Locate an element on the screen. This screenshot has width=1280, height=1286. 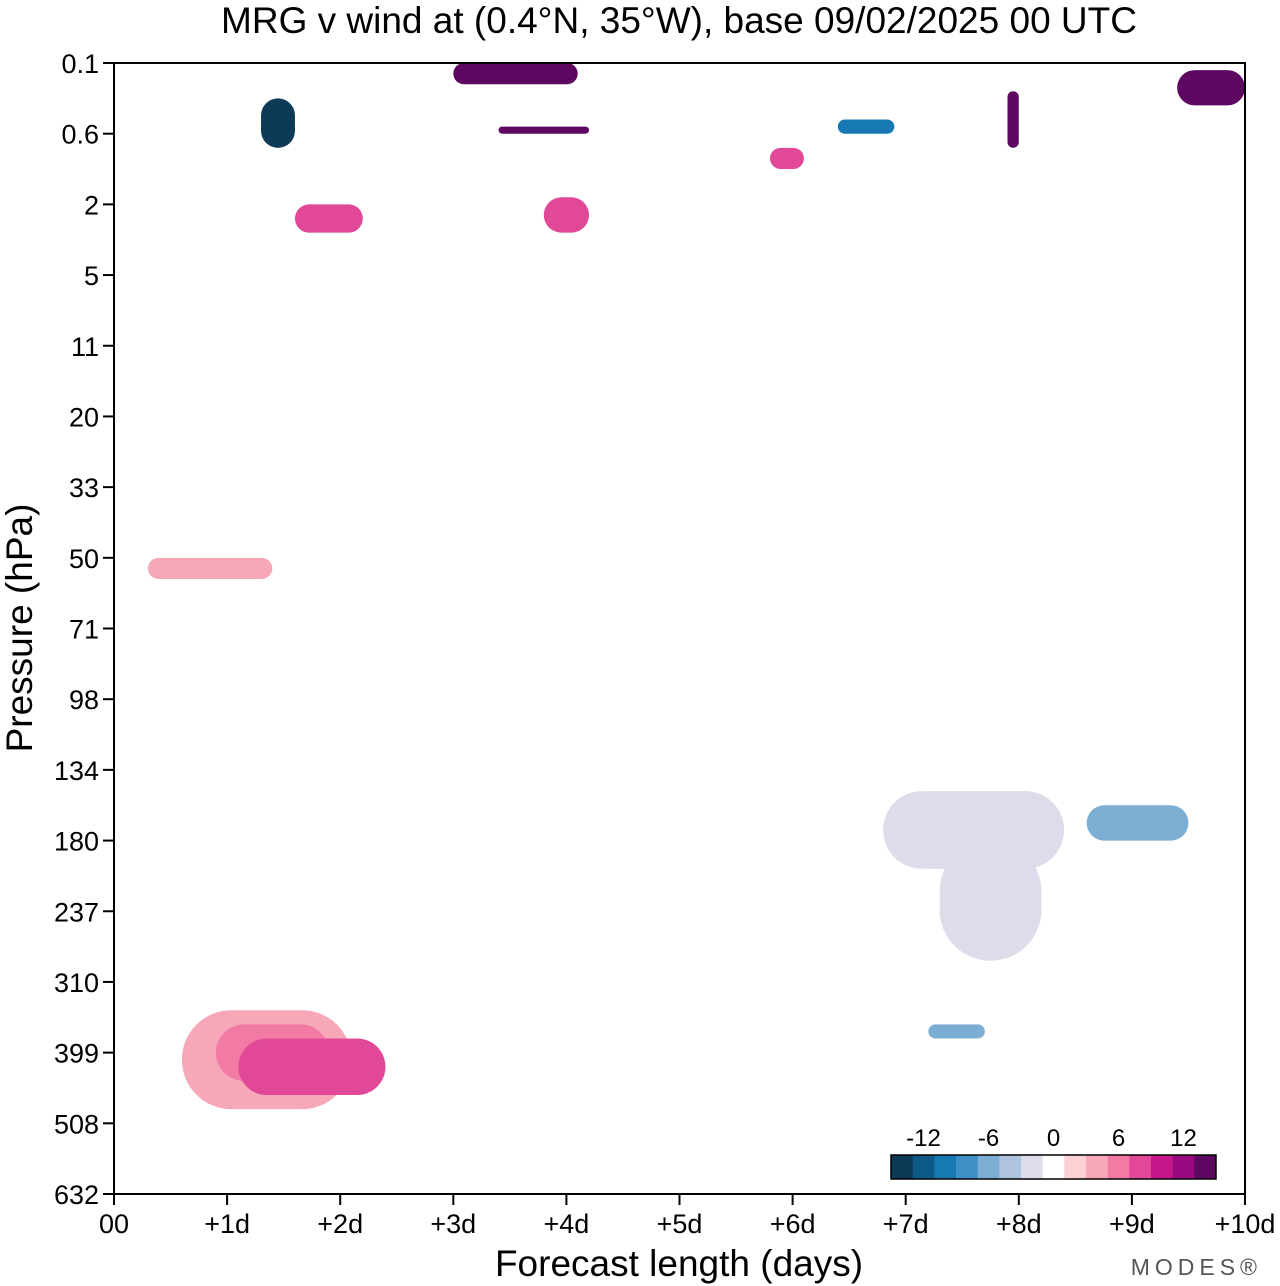
x-axis: 00 +1d +2d +3d +4d +5d +6d +7d +8d +9d +10d is located at coordinates (687, 1216).